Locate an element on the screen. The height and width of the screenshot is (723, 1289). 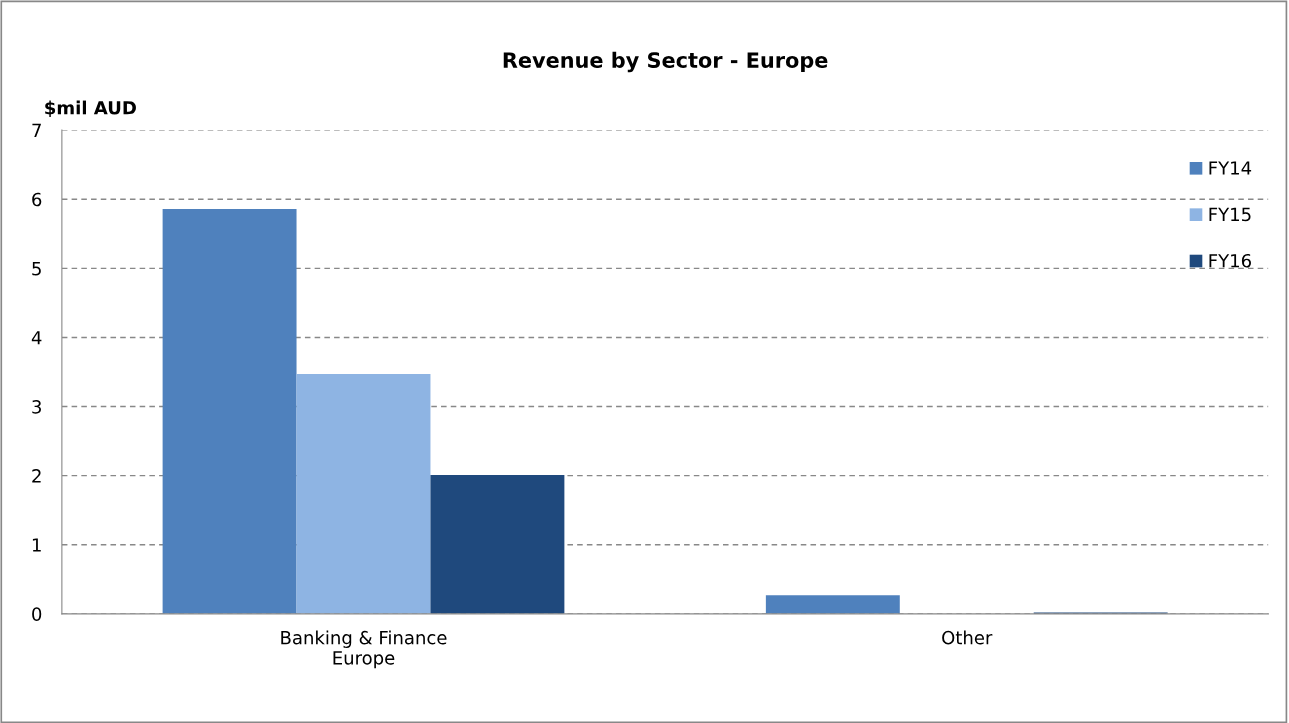
chart-title: Revenue by Sector - Europe is located at coordinates (665, 62).